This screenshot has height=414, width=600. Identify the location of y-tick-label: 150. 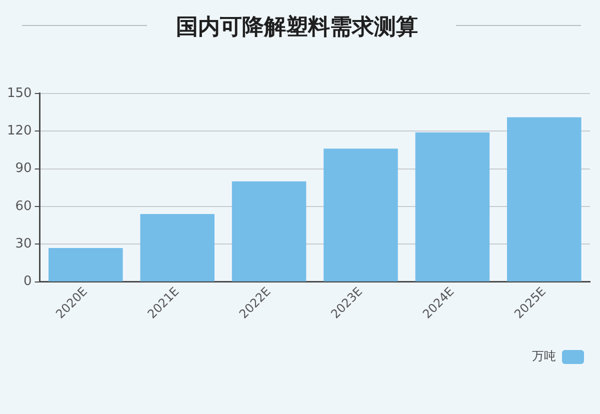
(19, 93).